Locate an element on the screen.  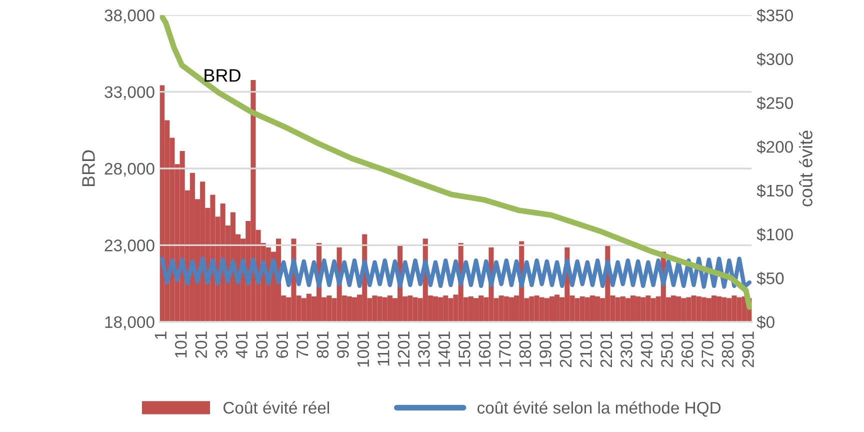
x-tick-label: 701 is located at coordinates (302, 345).